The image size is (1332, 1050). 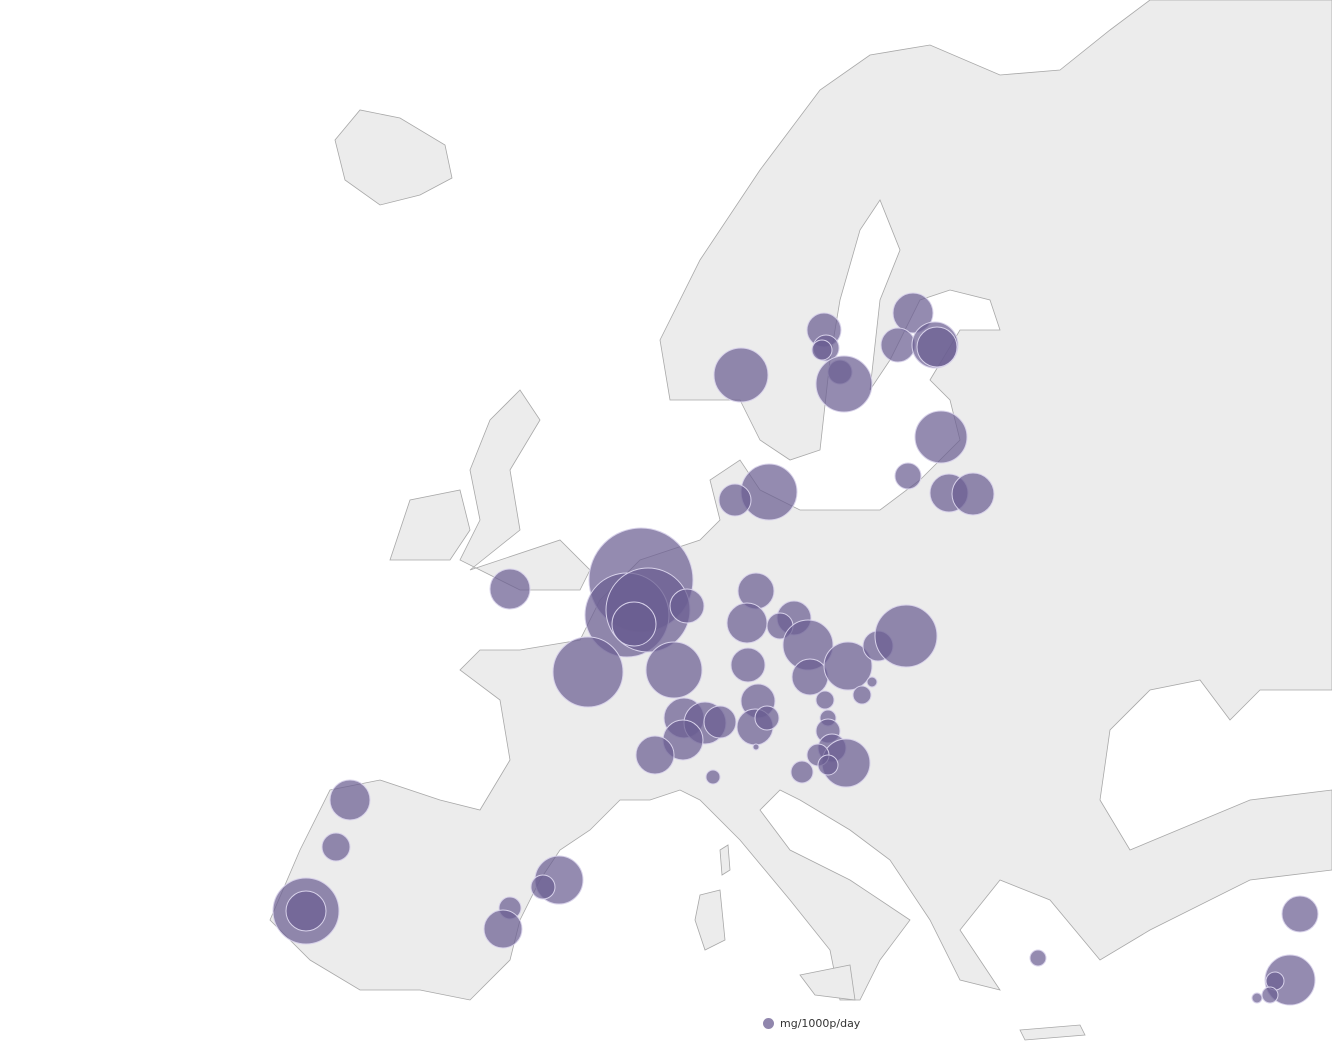 I want to click on legend-swatch-icon, so click(x=768, y=1023).